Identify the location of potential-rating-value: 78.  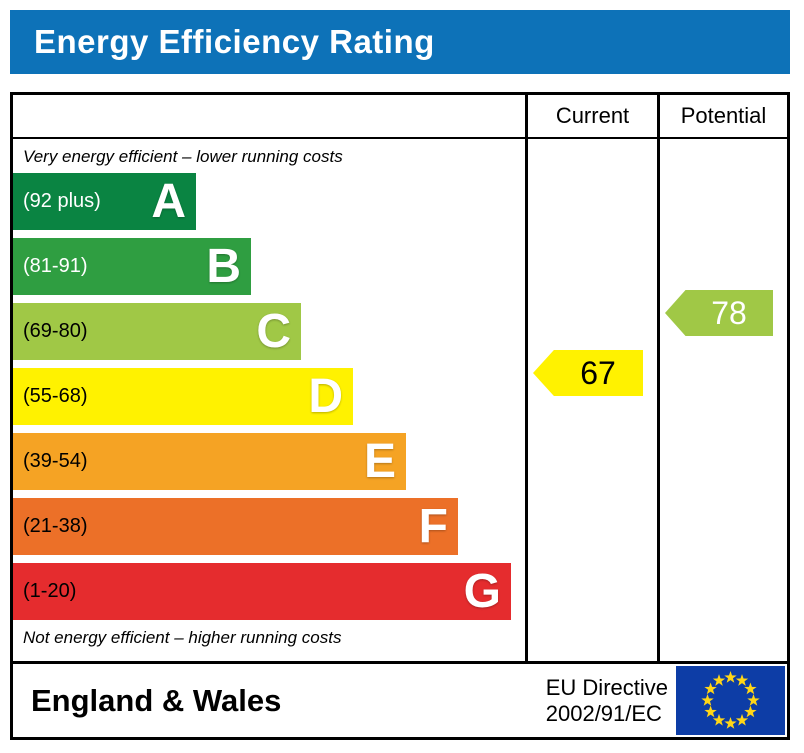
(729, 312).